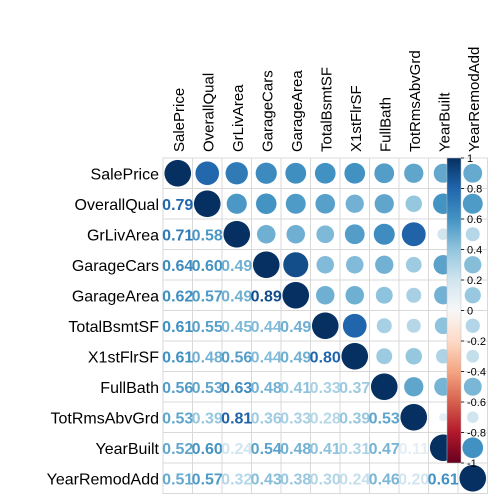 This screenshot has height=494, width=489. Describe the element at coordinates (472, 464) in the screenshot. I see `colorbar-tick-label: -1` at that location.